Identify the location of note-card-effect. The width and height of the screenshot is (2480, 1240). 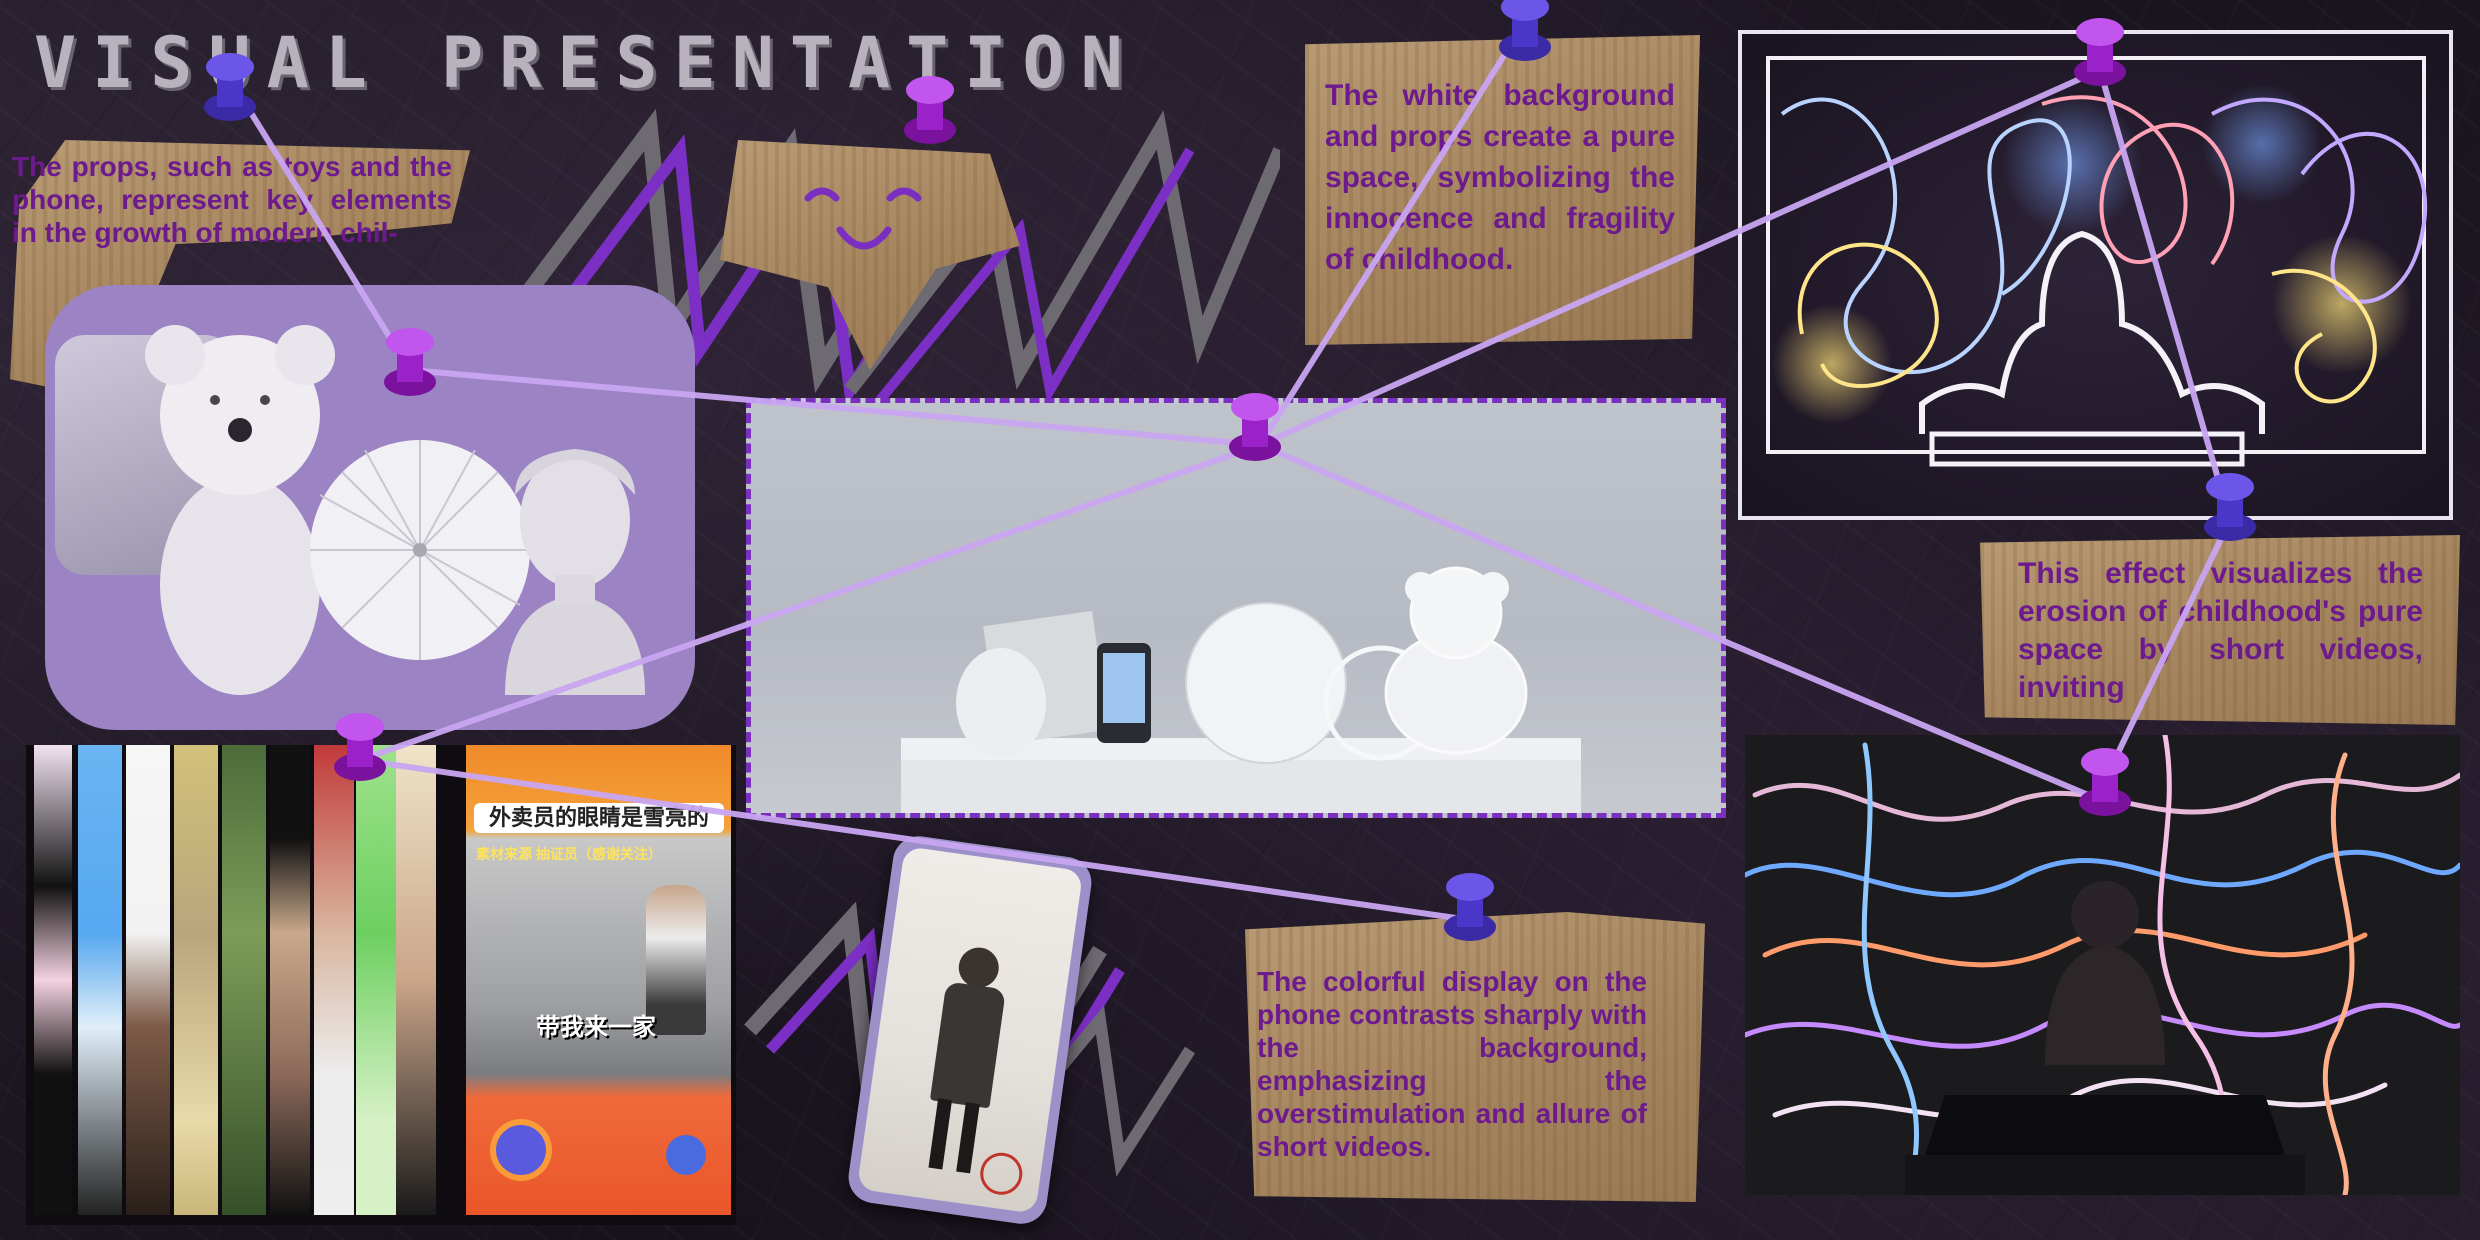
(2220, 630).